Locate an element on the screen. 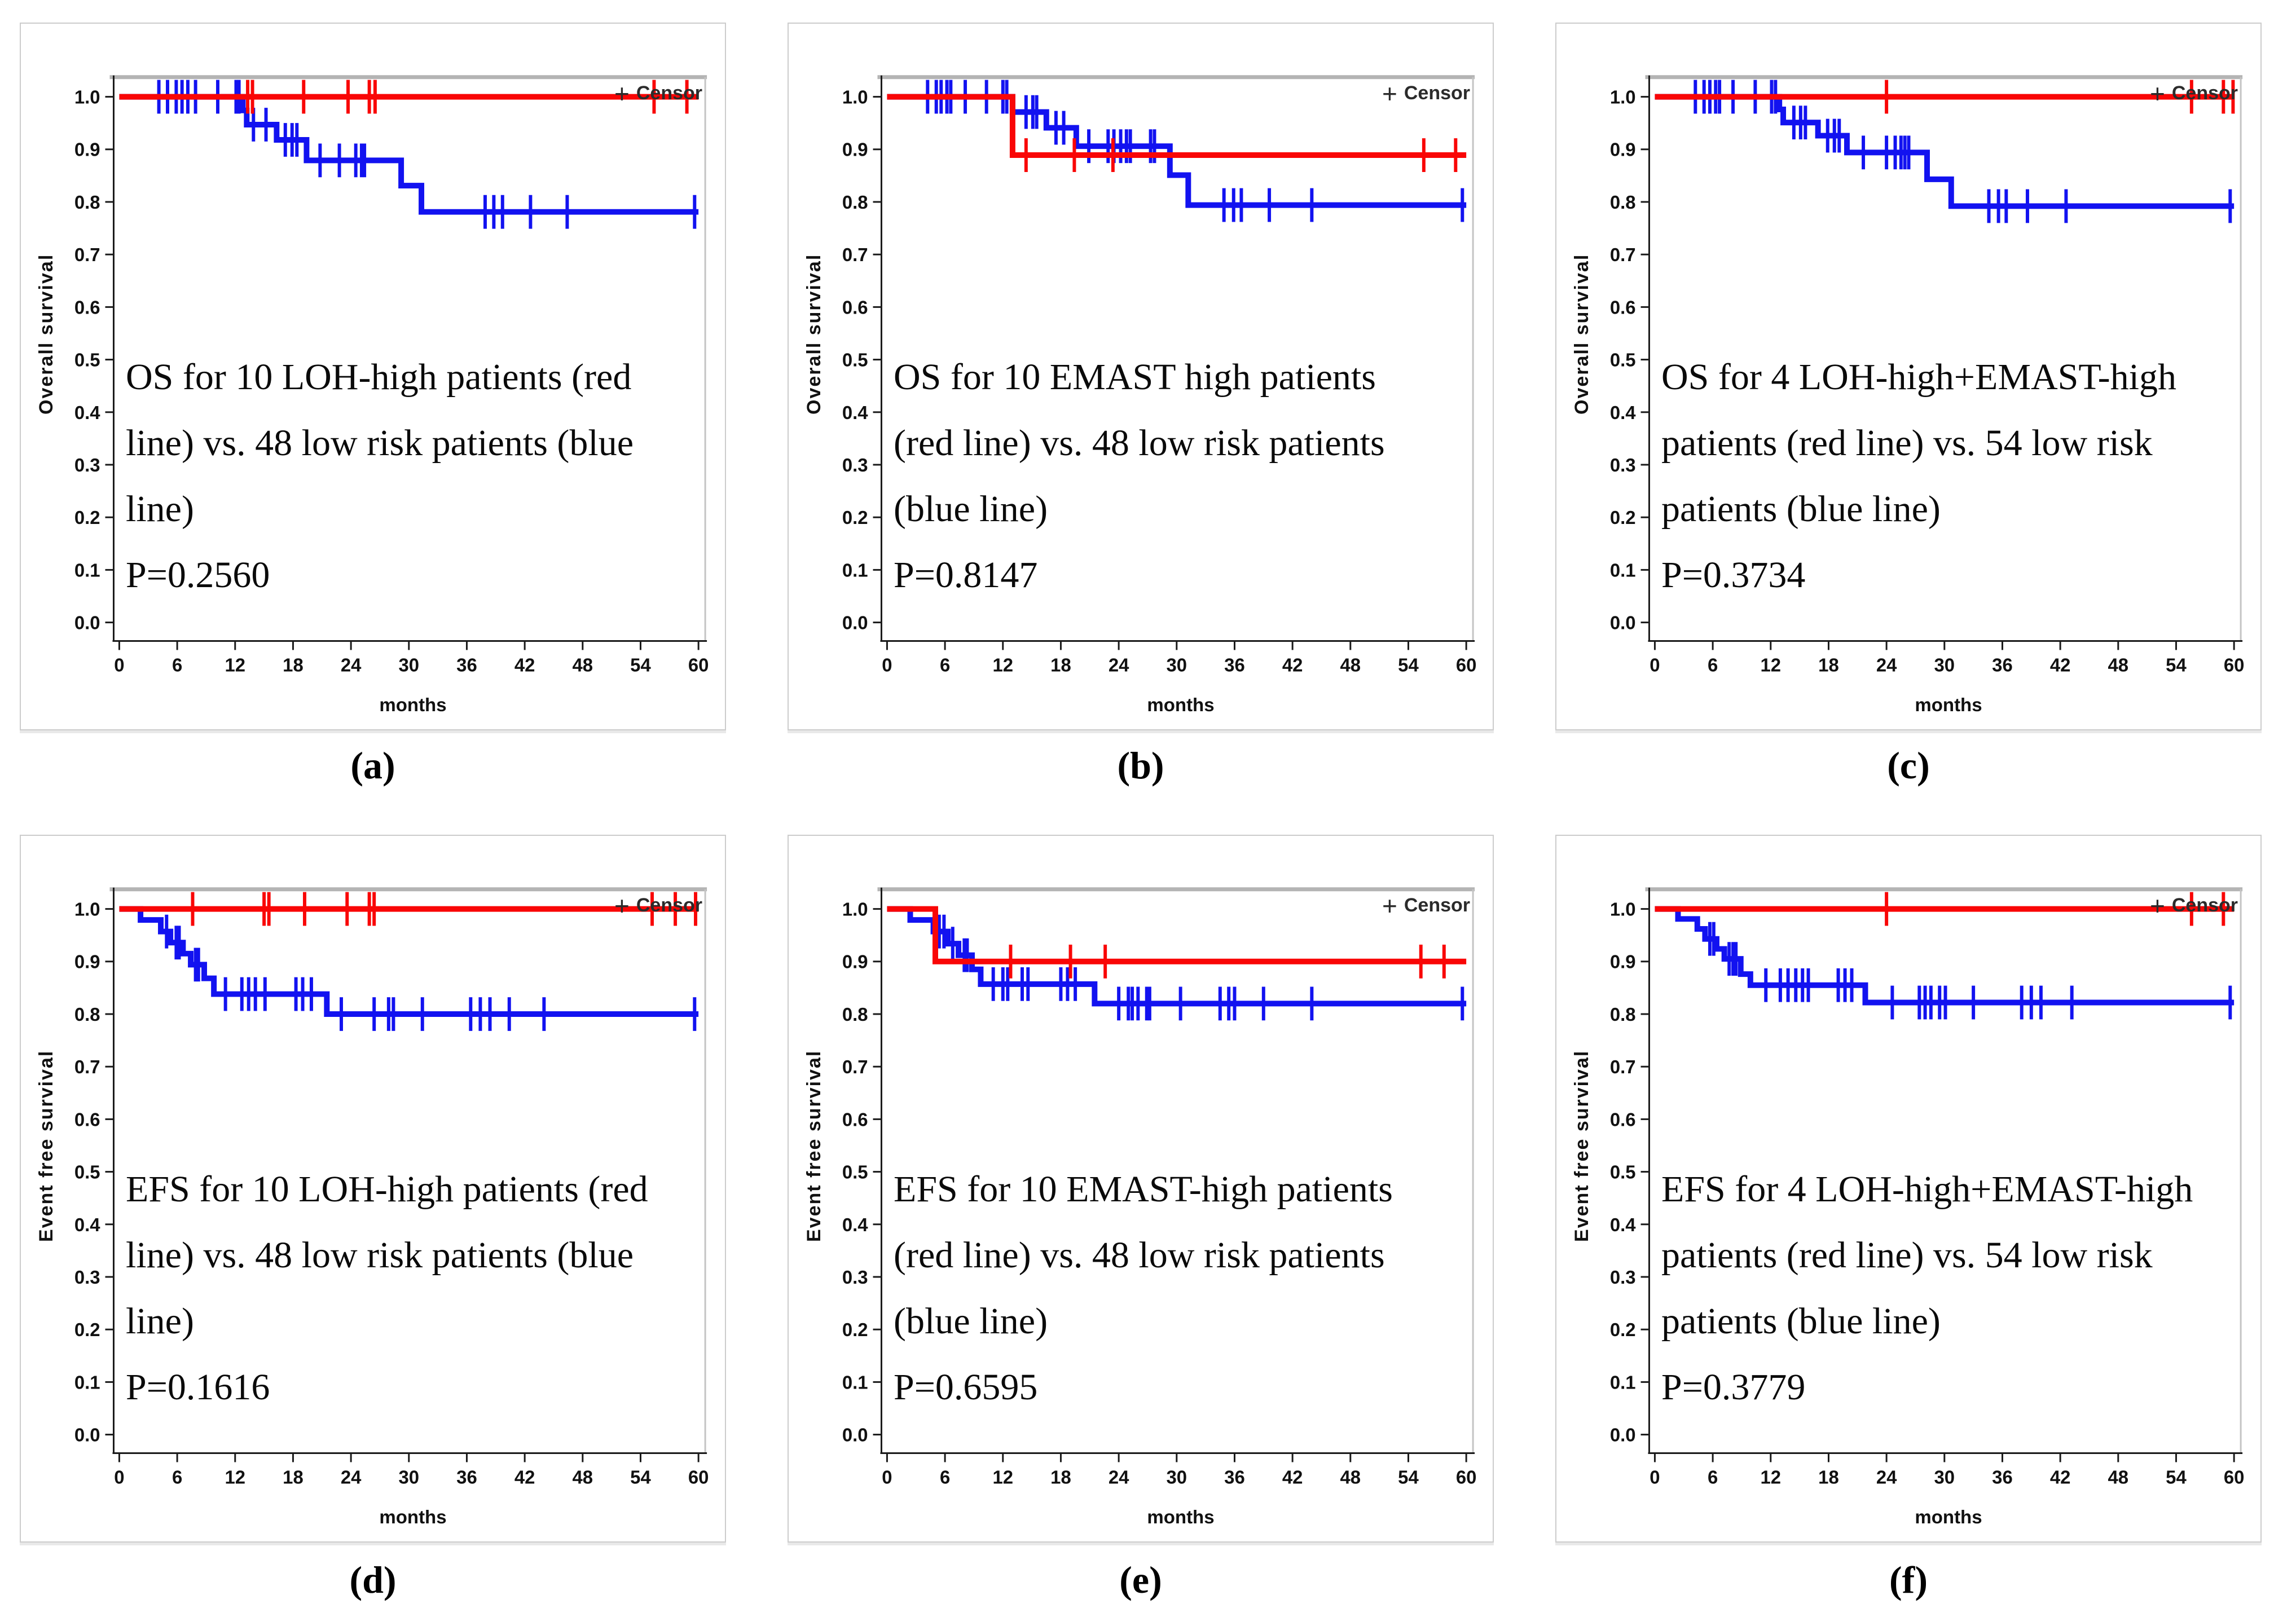 This screenshot has height=1617, width=2296. p-value: P=0.8147 is located at coordinates (966, 575).